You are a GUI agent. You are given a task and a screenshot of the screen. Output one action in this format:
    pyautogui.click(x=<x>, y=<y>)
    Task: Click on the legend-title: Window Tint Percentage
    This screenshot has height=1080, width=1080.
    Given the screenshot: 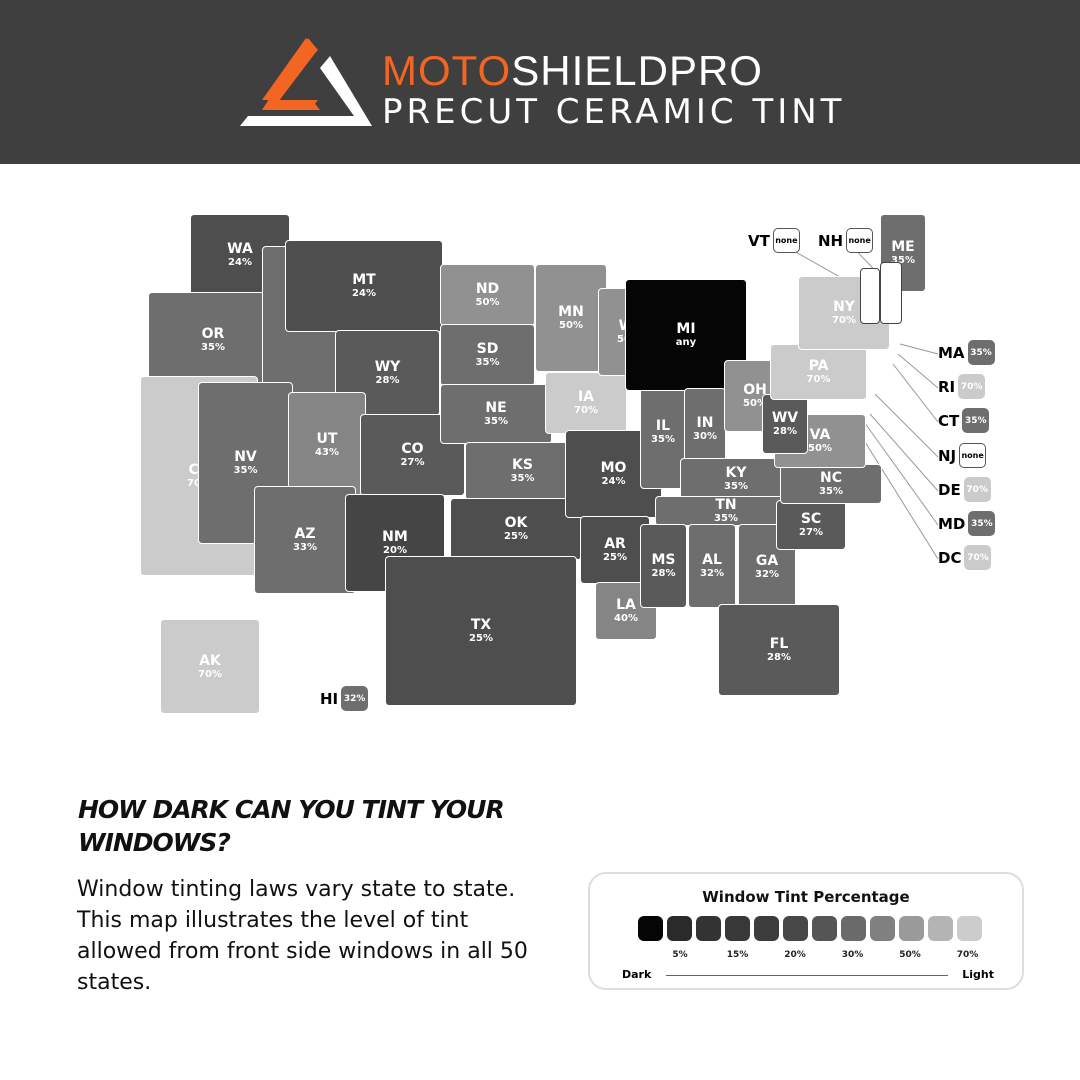 What is the action you would take?
    pyautogui.click(x=806, y=897)
    